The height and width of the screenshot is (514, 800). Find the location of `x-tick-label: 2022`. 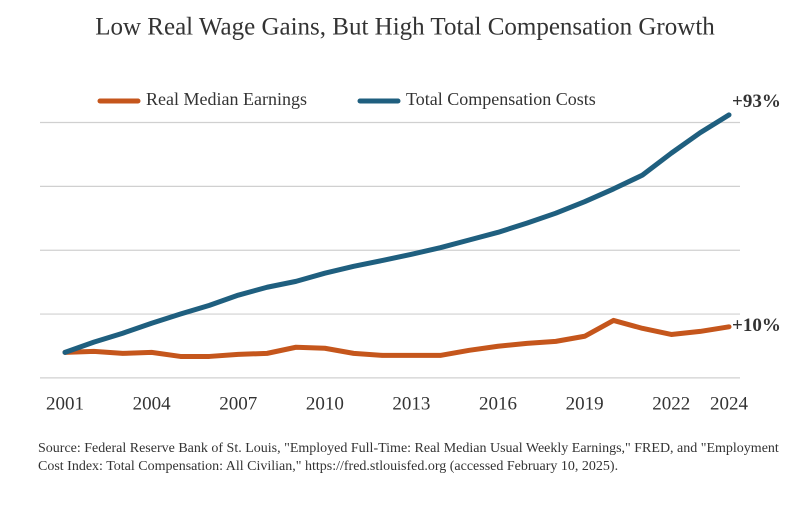

x-tick-label: 2022 is located at coordinates (671, 403).